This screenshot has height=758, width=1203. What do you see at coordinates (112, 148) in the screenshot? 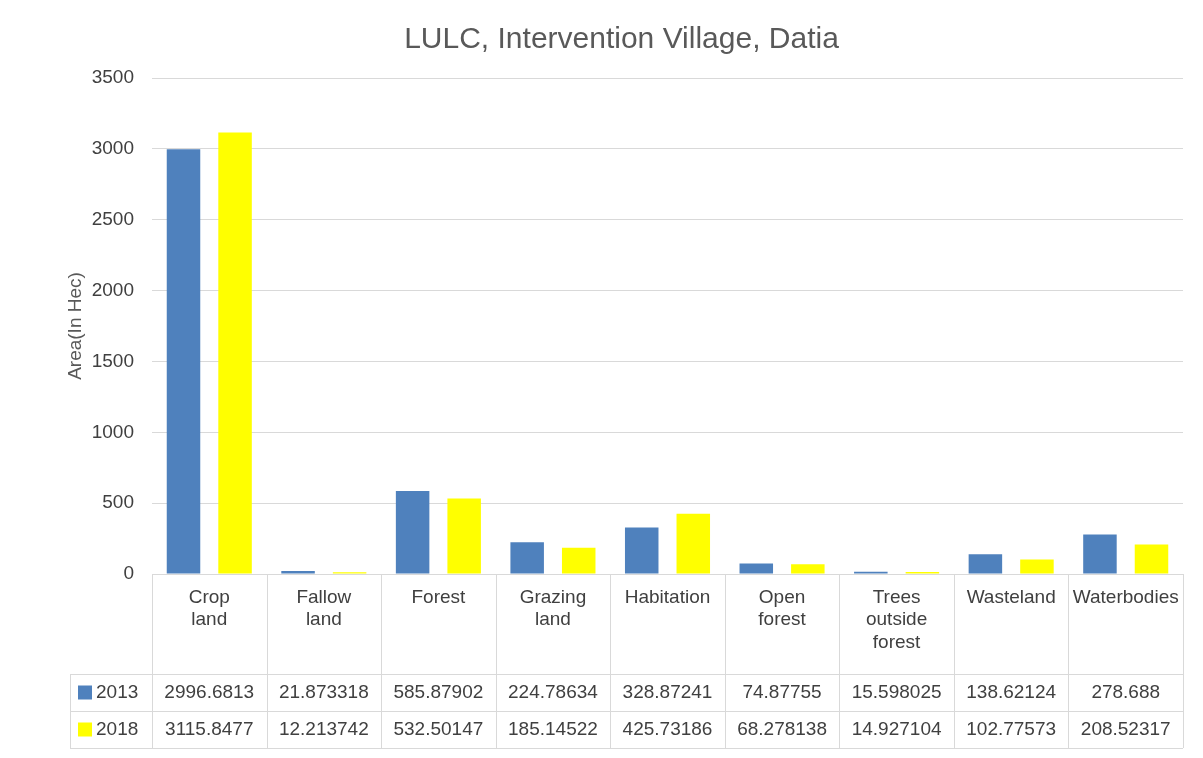
I see `y-tick-label: 3000` at bounding box center [112, 148].